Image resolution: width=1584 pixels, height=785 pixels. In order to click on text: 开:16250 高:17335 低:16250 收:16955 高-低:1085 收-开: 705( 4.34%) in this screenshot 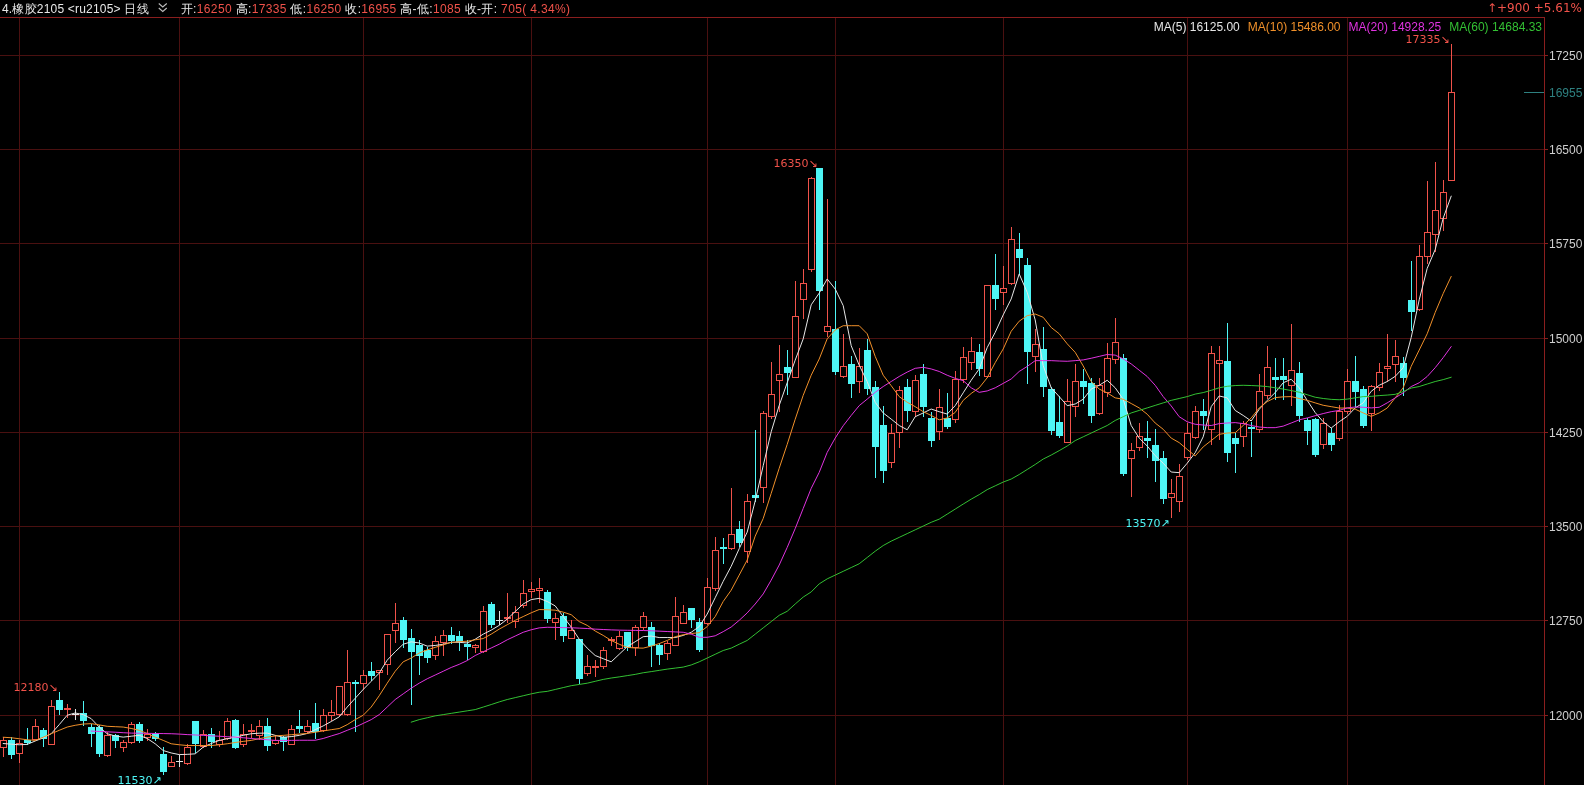, I will do `click(375, 8)`.